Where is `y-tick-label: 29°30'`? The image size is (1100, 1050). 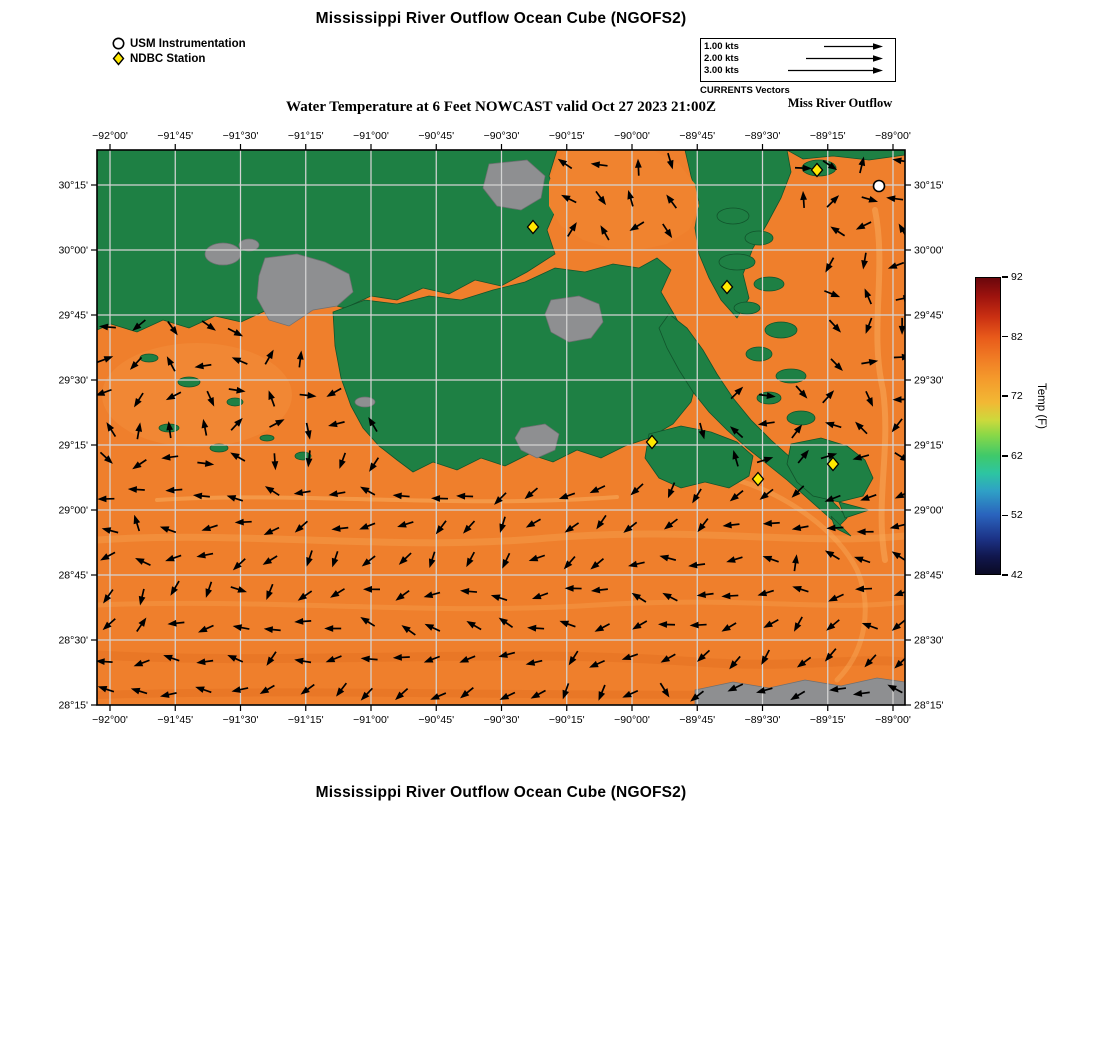 y-tick-label: 29°30' is located at coordinates (929, 381).